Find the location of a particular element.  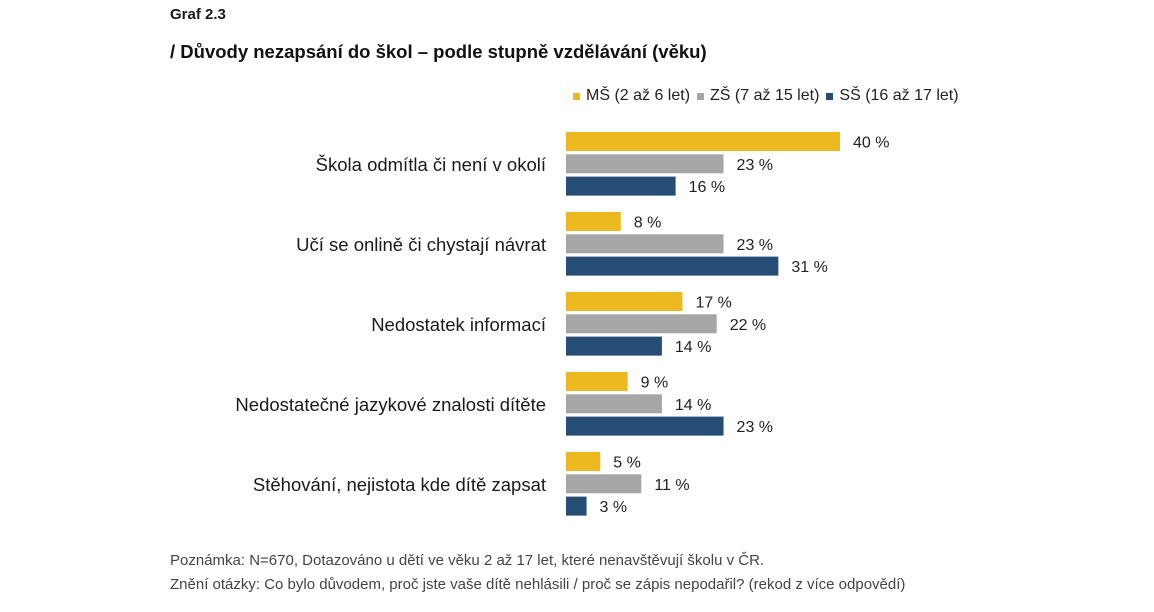

data-label: 31 % is located at coordinates (809, 267).